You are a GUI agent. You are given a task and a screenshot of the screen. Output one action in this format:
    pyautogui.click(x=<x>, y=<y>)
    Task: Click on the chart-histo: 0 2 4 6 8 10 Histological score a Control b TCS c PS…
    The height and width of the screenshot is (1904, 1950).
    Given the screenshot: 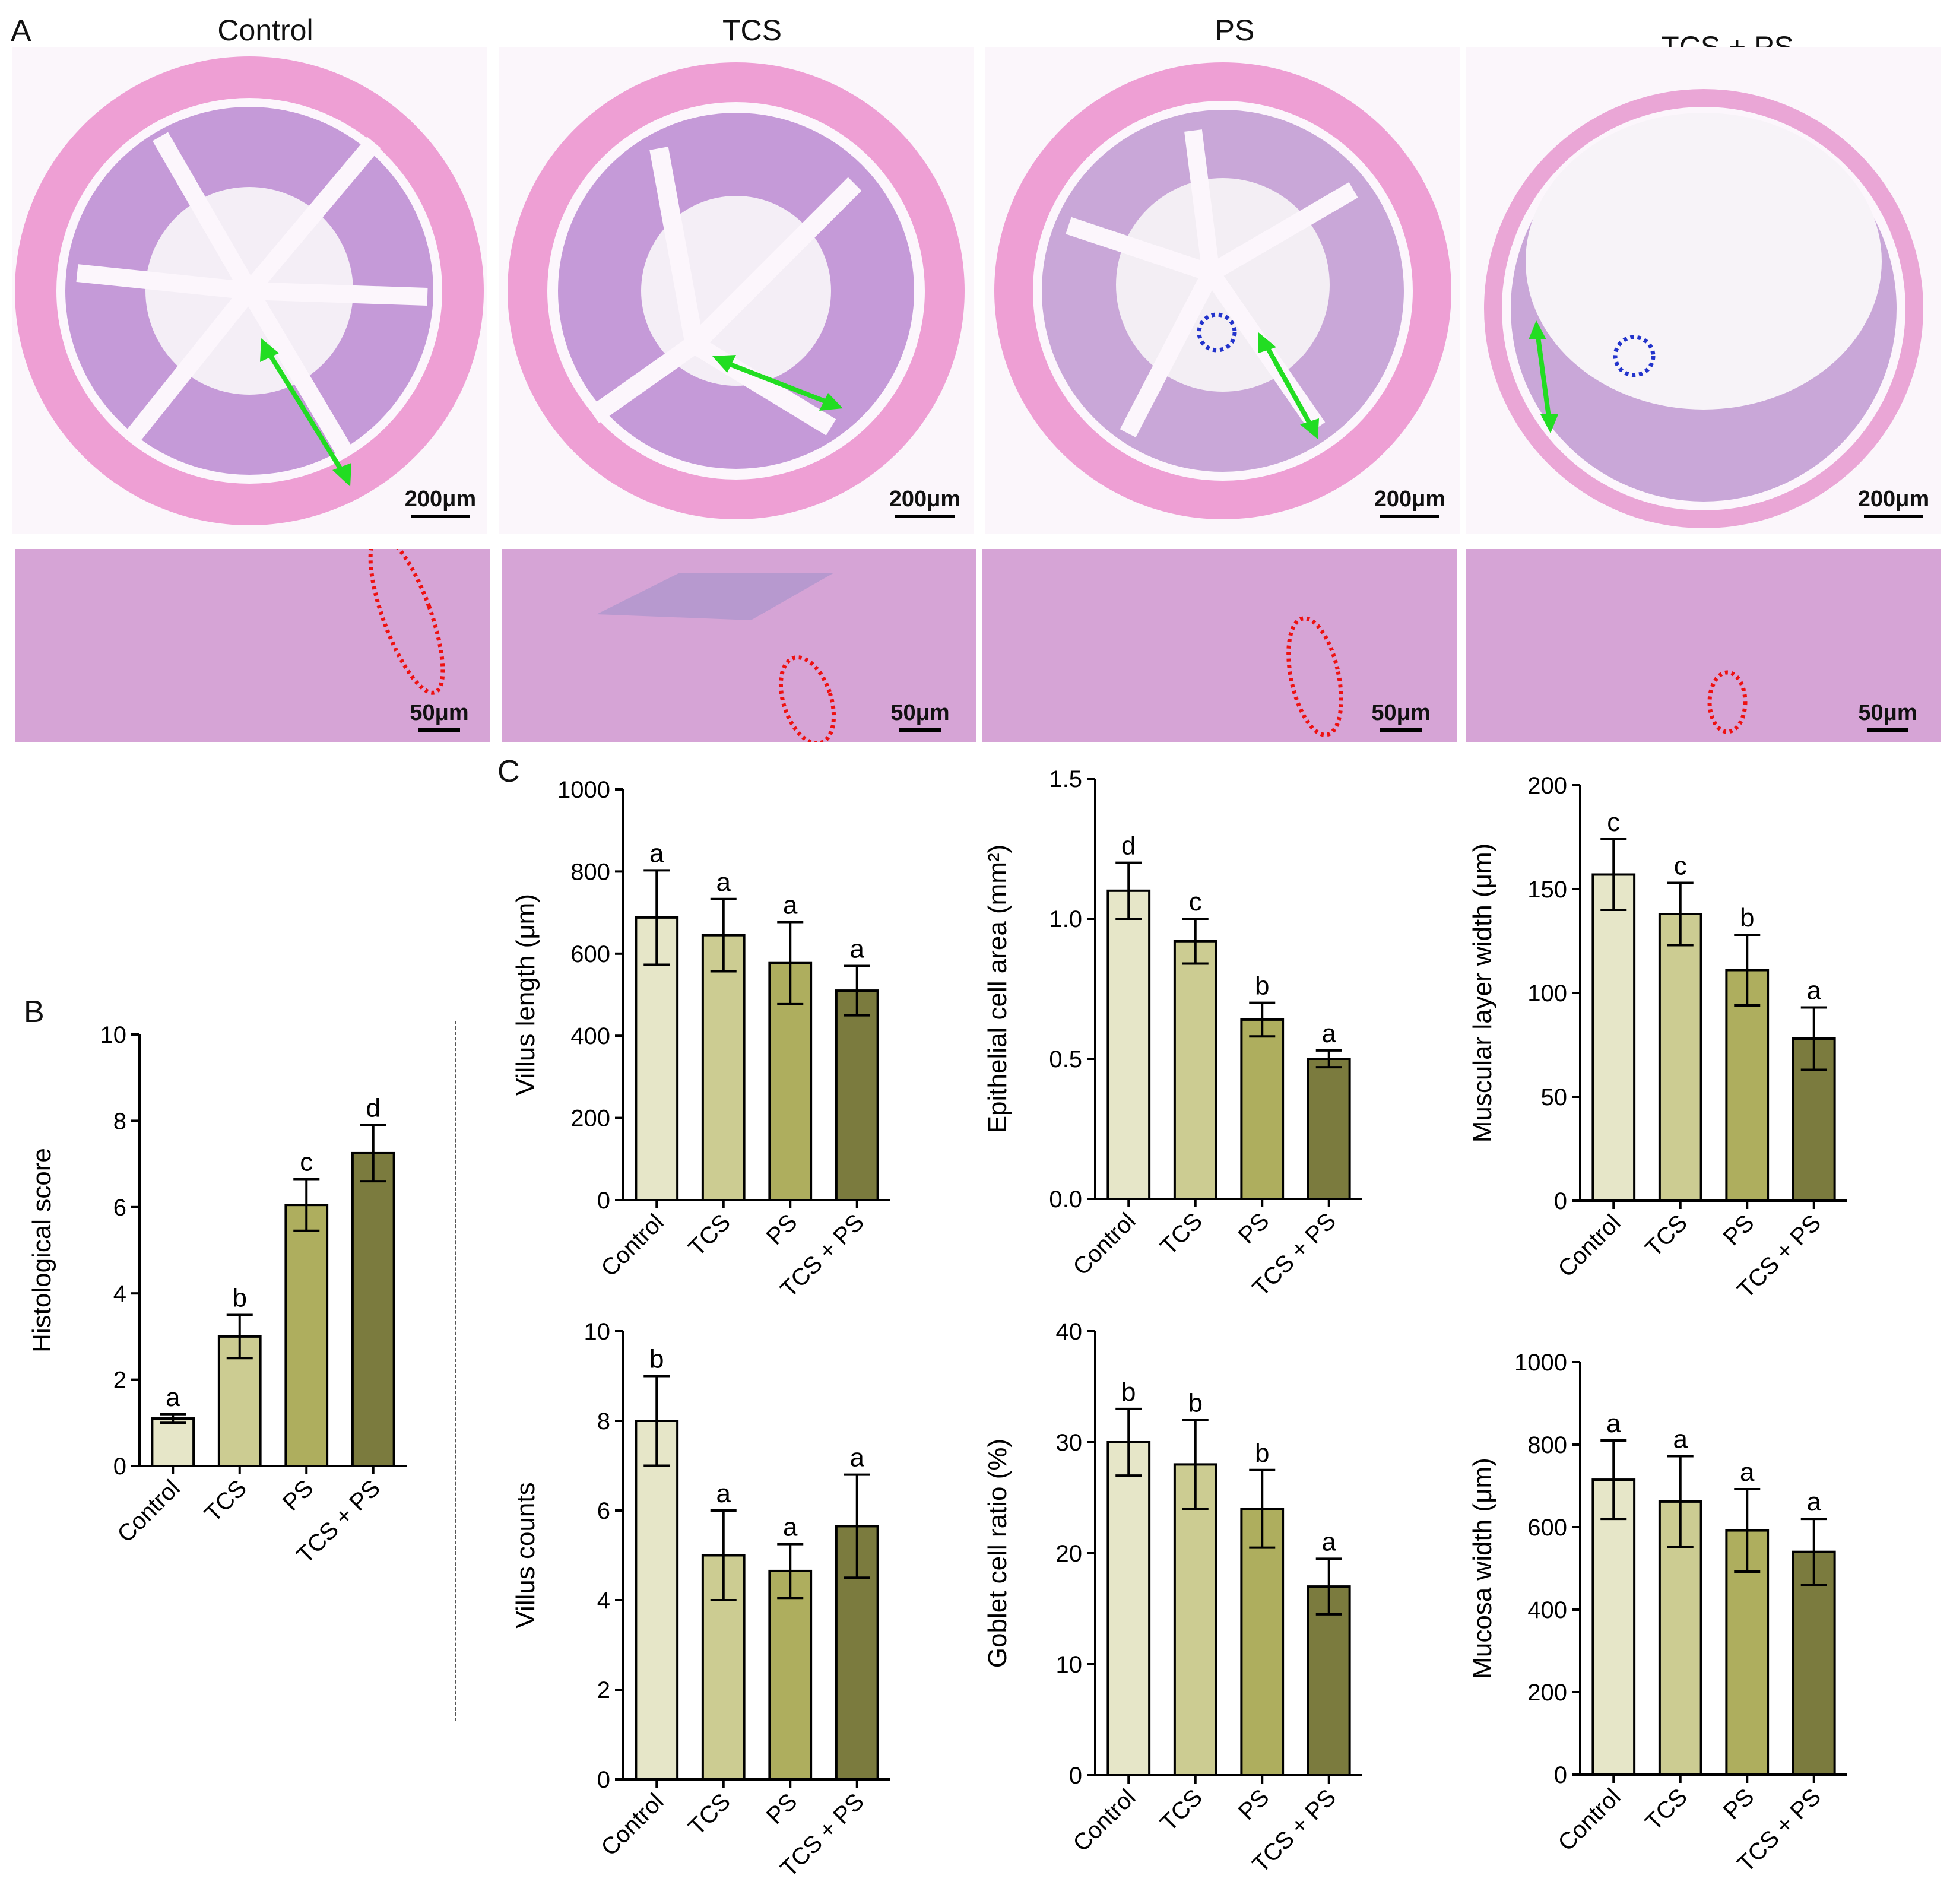 What is the action you would take?
    pyautogui.click(x=217, y=1295)
    